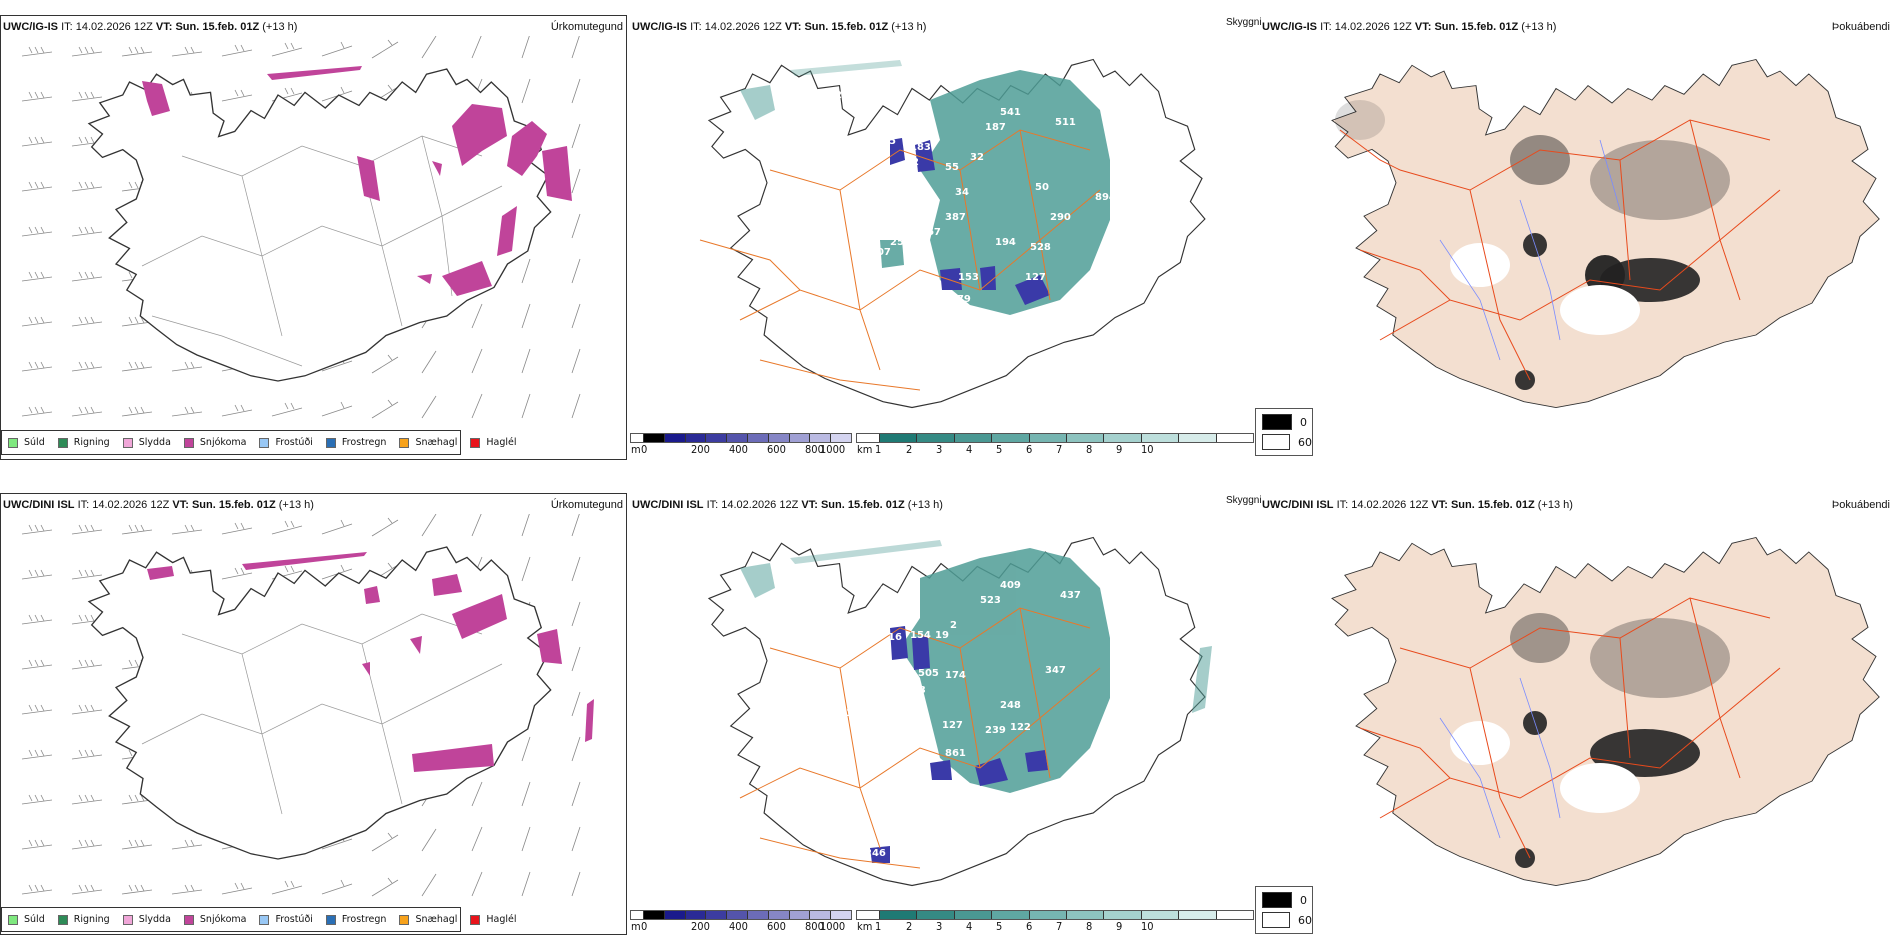 Image resolution: width=1900 pixels, height=950 pixels. Describe the element at coordinates (475, 919) in the screenshot. I see `swatch-haglel` at that location.